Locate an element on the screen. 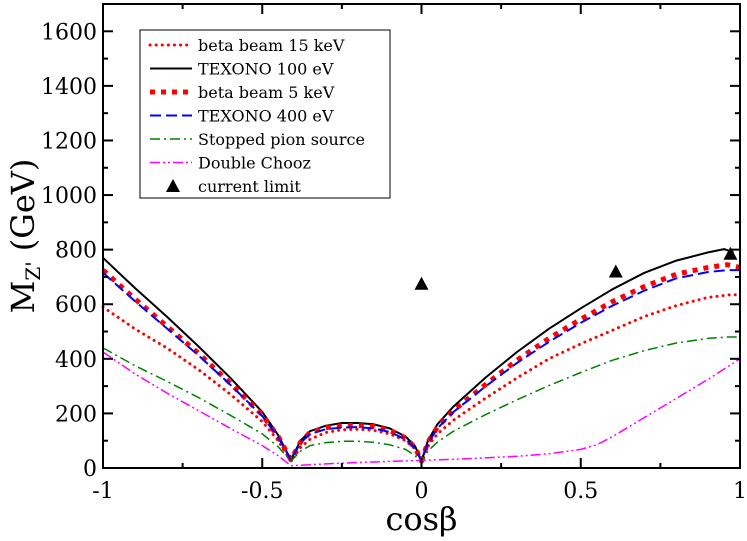 This screenshot has width=747, height=541. x-tick-label-0: -1 is located at coordinates (102, 491).